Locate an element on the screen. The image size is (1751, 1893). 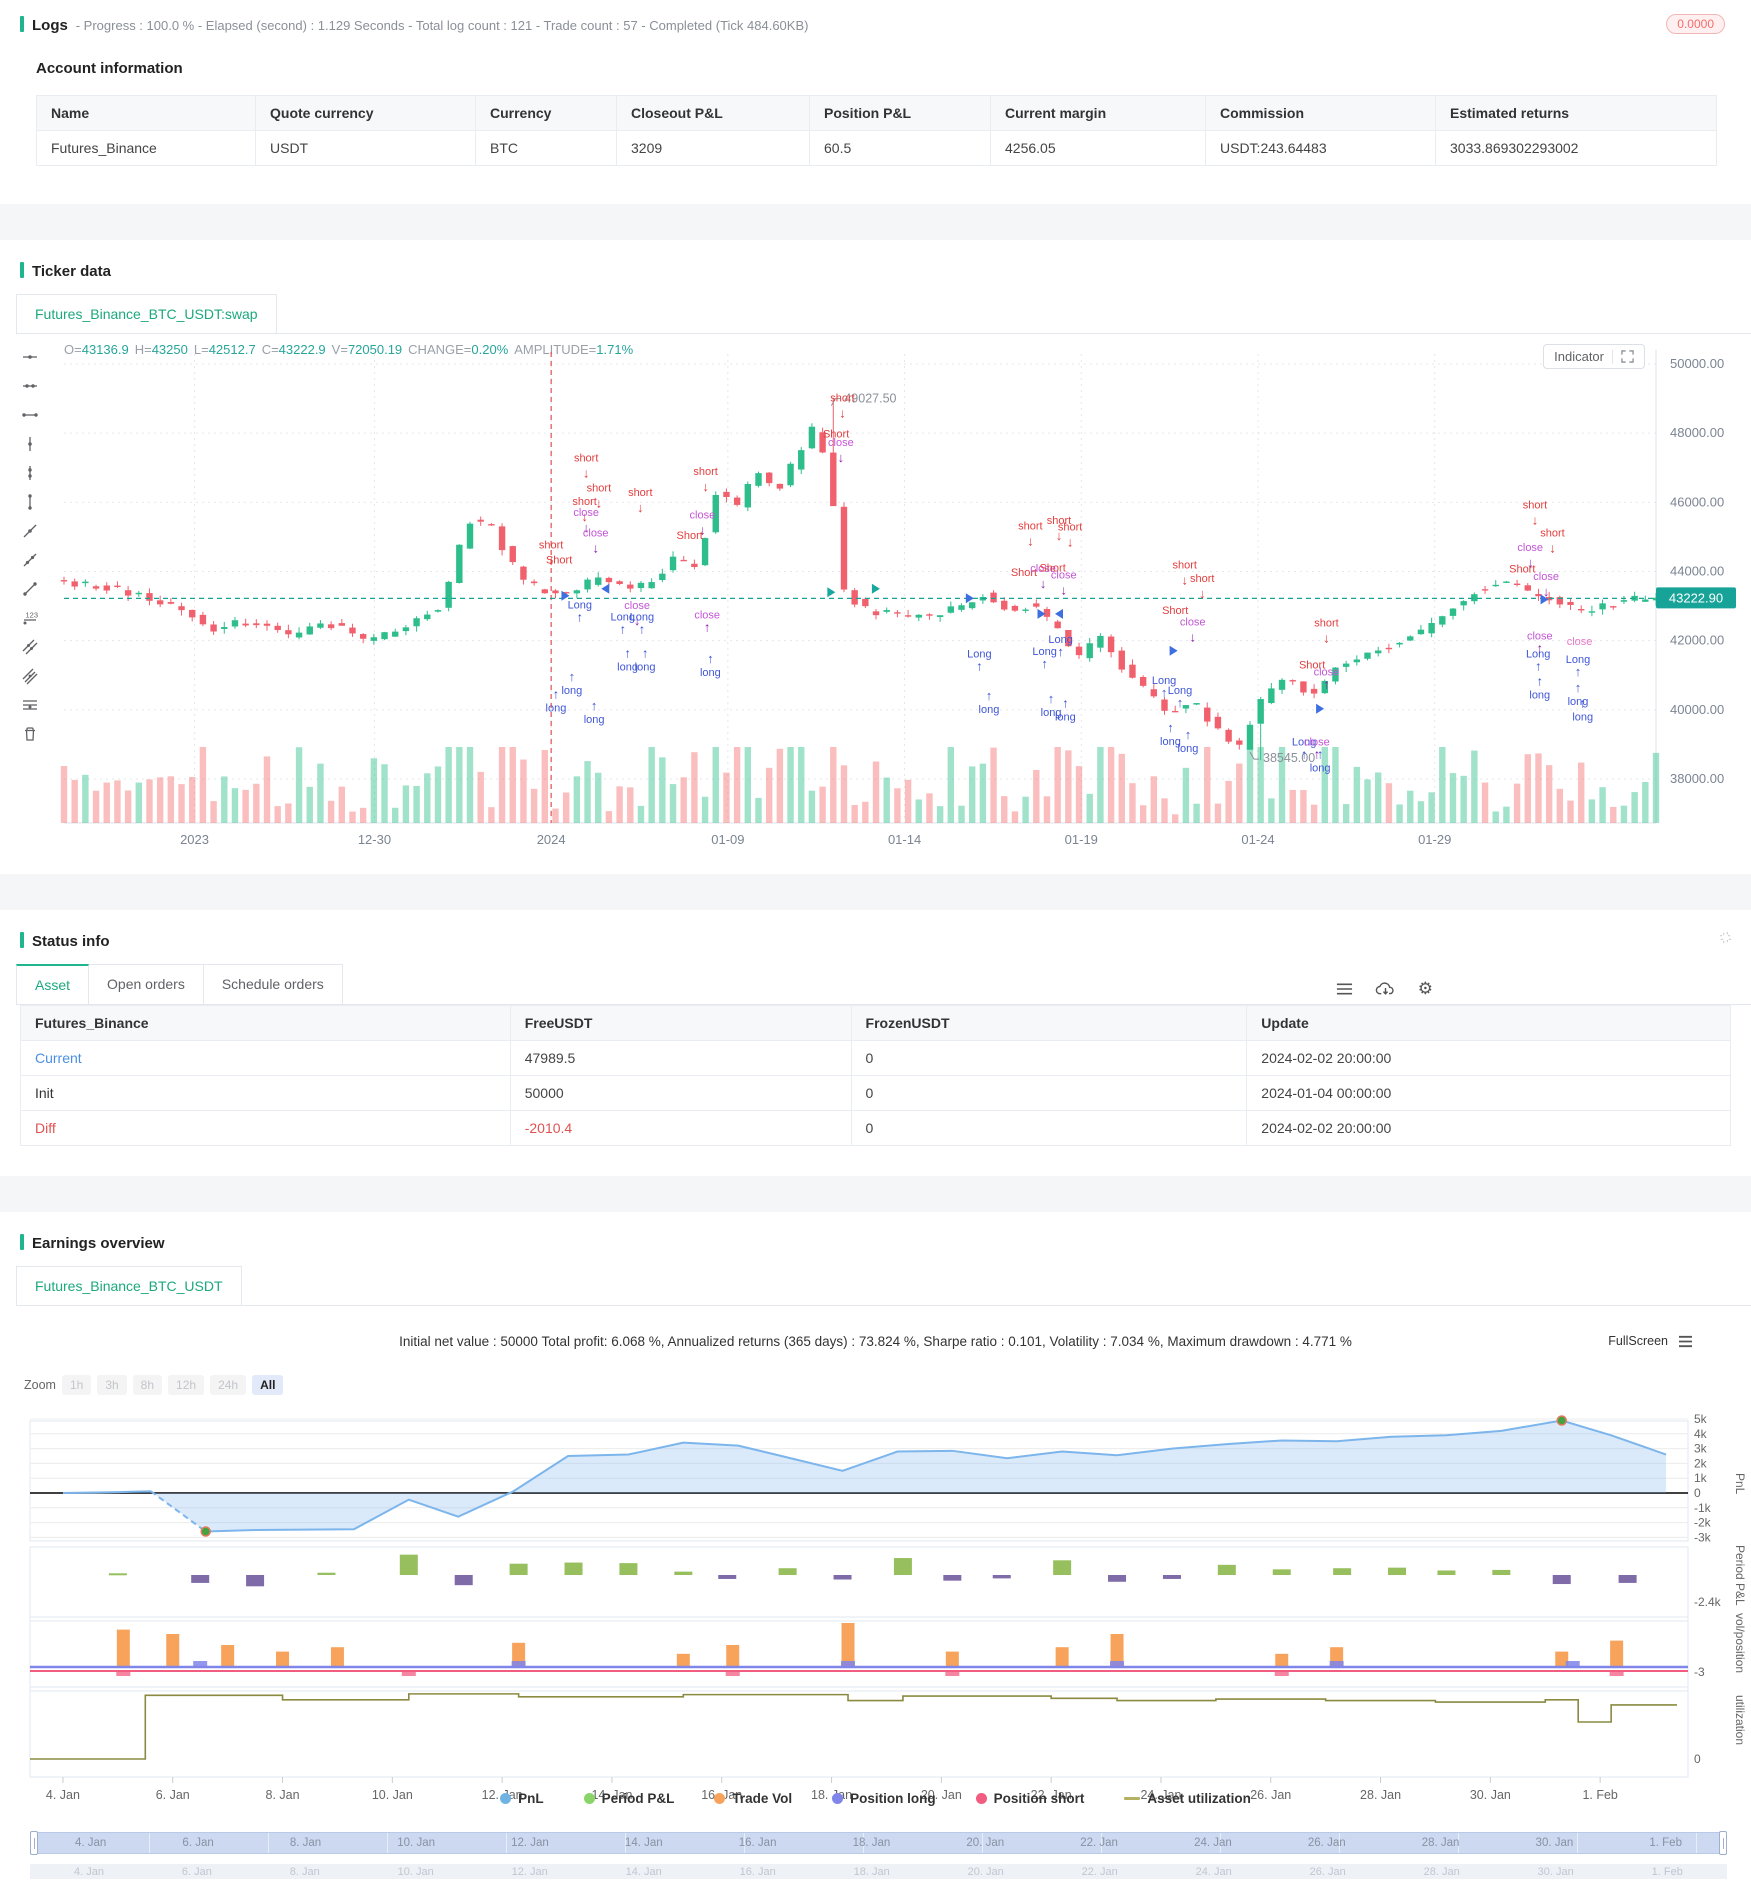
svg-text: -2.4k is located at coordinates (1708, 1602).